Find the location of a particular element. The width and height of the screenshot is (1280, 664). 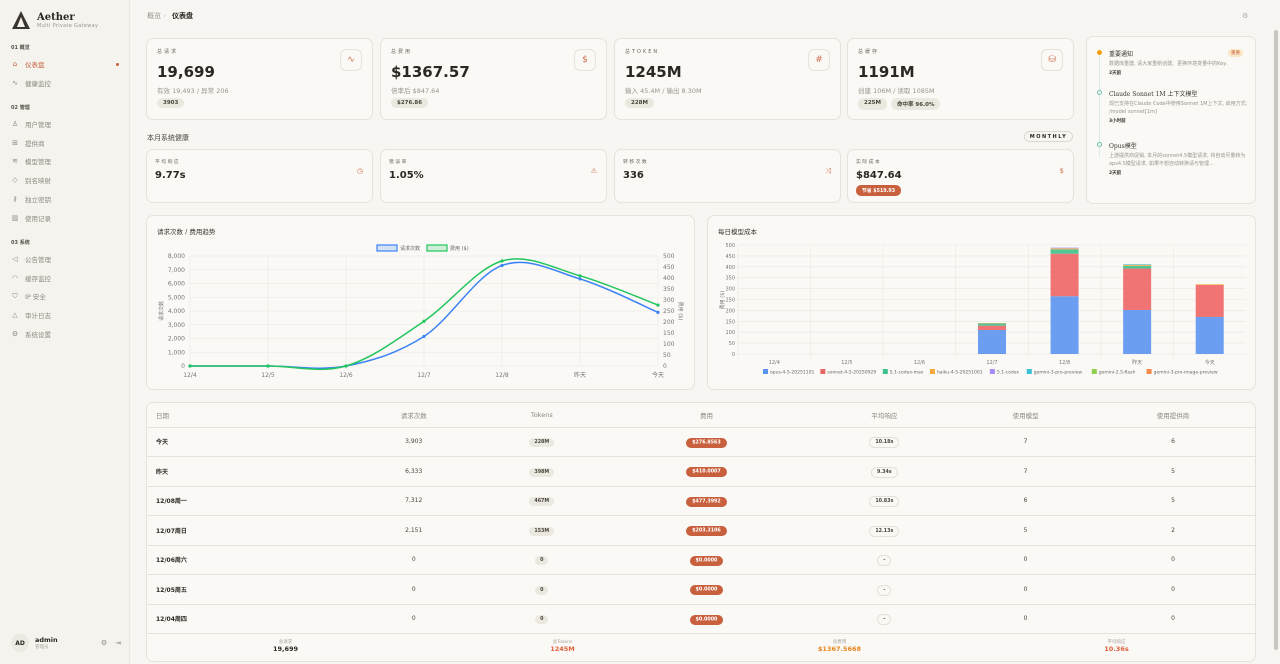

theme-toggle-icon: ⚙ is located at coordinates (1245, 16).